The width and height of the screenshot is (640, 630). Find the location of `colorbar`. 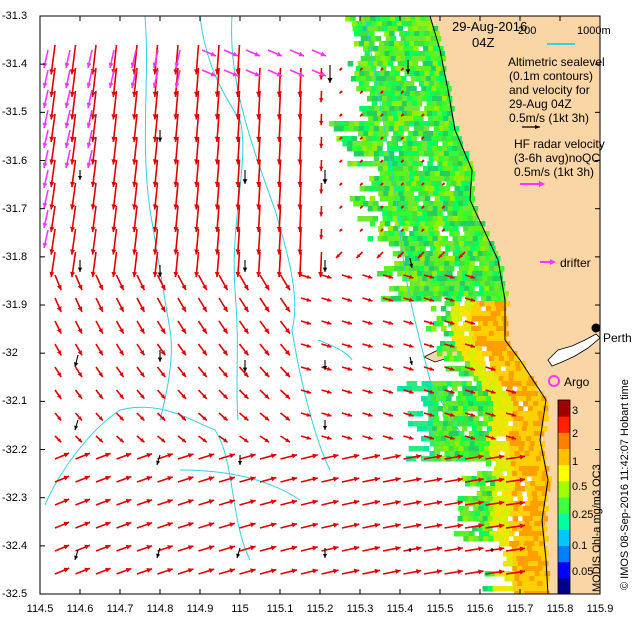

colorbar is located at coordinates (564, 497).